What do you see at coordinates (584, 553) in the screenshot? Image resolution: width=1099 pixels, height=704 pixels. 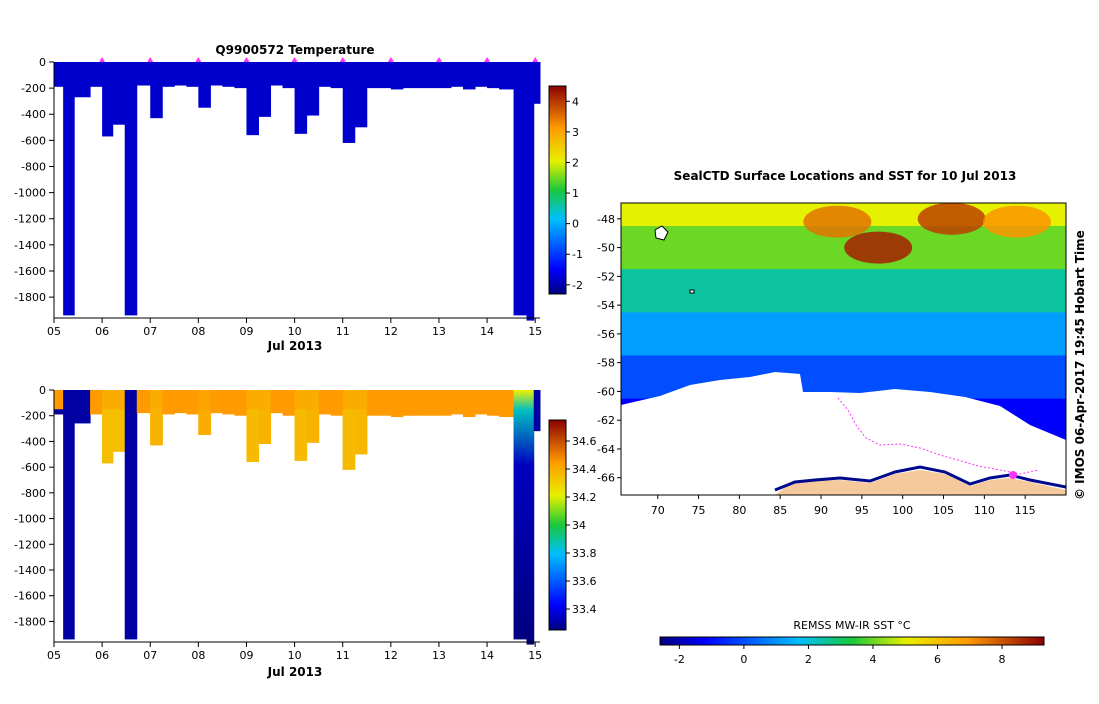 I see `cbar-label-1-2: 33.8` at bounding box center [584, 553].